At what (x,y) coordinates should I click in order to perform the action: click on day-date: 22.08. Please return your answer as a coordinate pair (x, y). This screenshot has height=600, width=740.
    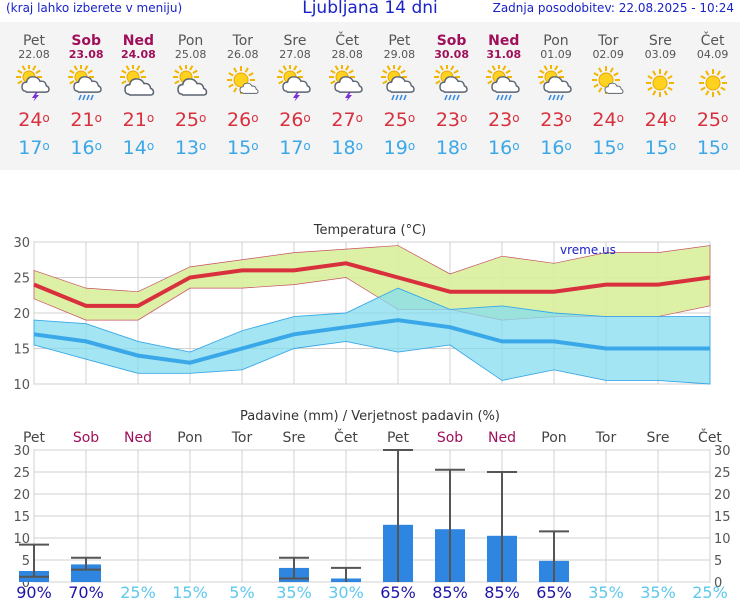
    Looking at the image, I should click on (34, 54).